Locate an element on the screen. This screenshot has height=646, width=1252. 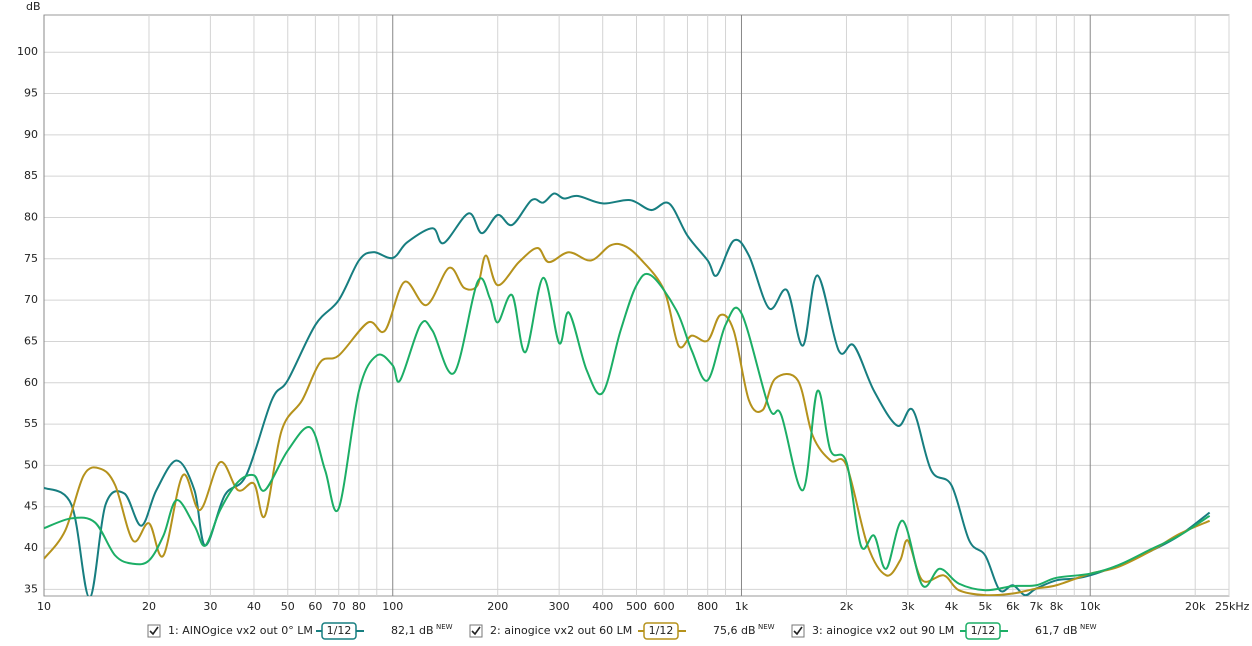
x-tick-label: 3k is located at coordinates (908, 606).